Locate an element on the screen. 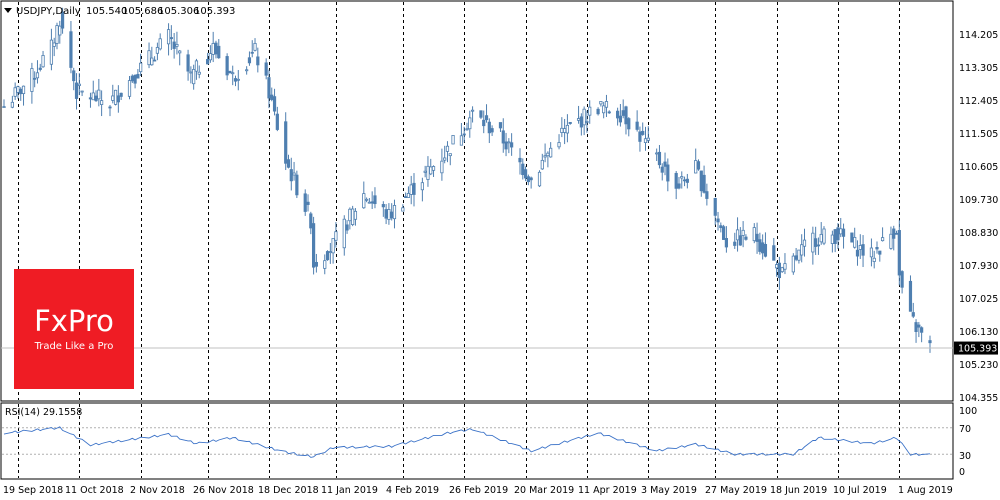 The height and width of the screenshot is (500, 1000). fxpro-logo: FxPro Trade Like a Pro is located at coordinates (74, 329).